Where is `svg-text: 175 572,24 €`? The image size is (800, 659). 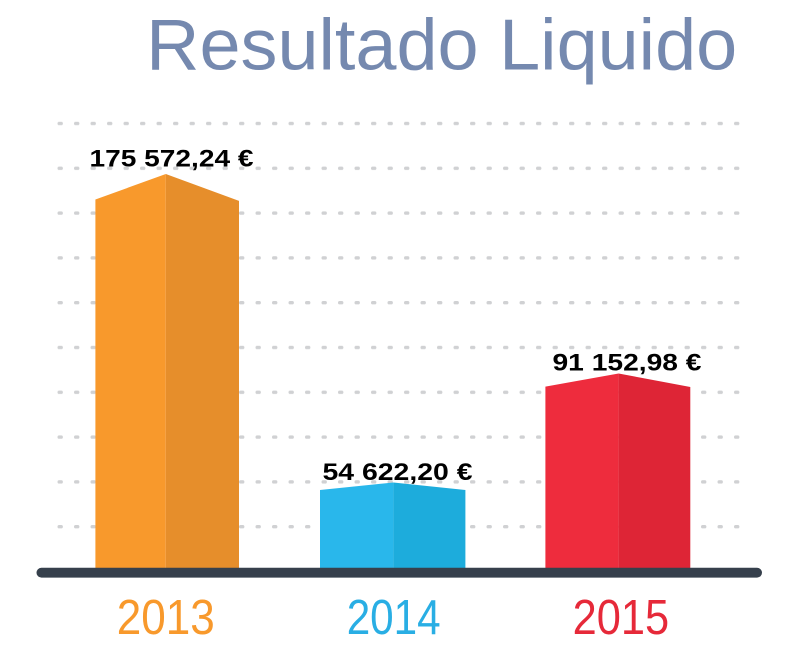 svg-text: 175 572,24 € is located at coordinates (172, 158).